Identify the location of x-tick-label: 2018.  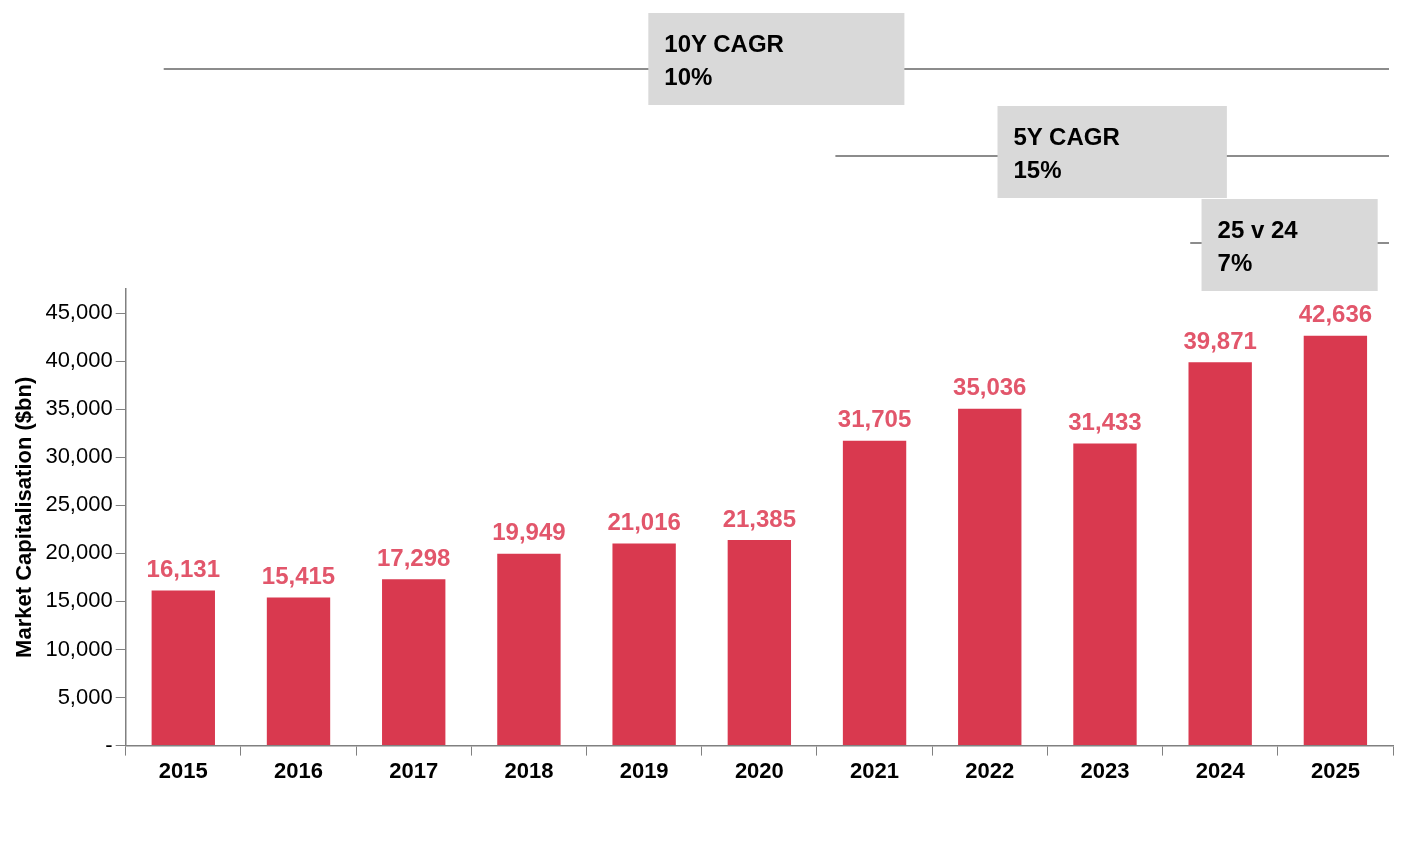
(529, 770).